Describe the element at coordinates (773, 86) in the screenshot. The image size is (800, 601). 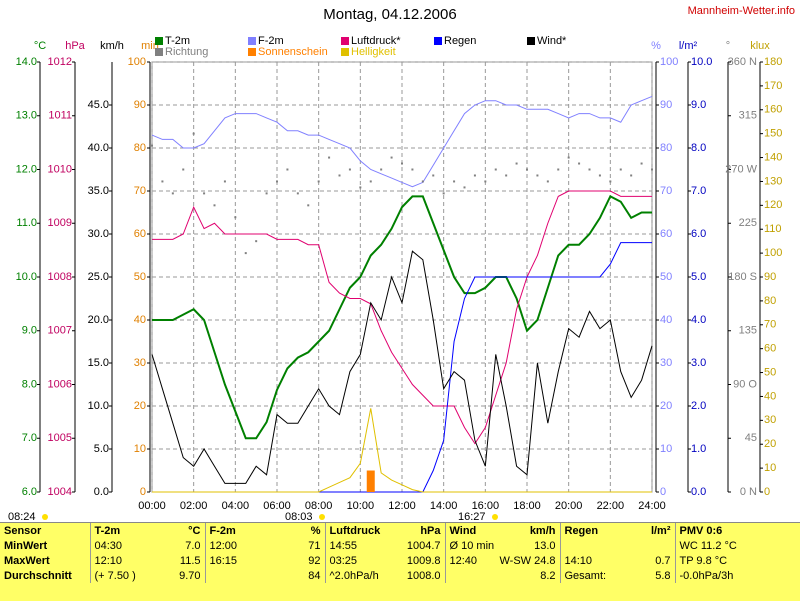
I see `tick-label: 170` at that location.